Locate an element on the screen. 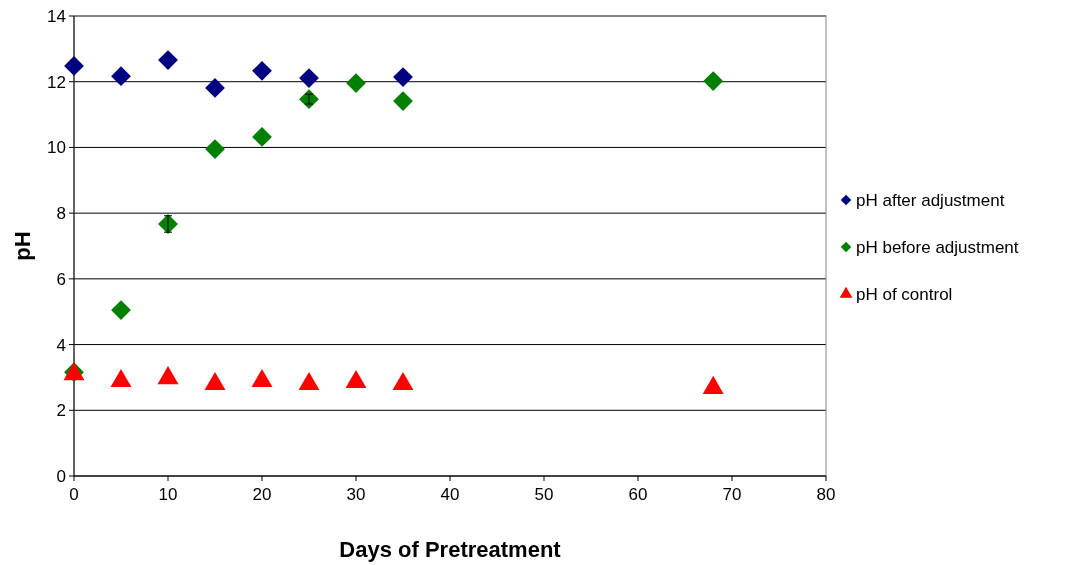  x-tick-label: 30 is located at coordinates (356, 494).